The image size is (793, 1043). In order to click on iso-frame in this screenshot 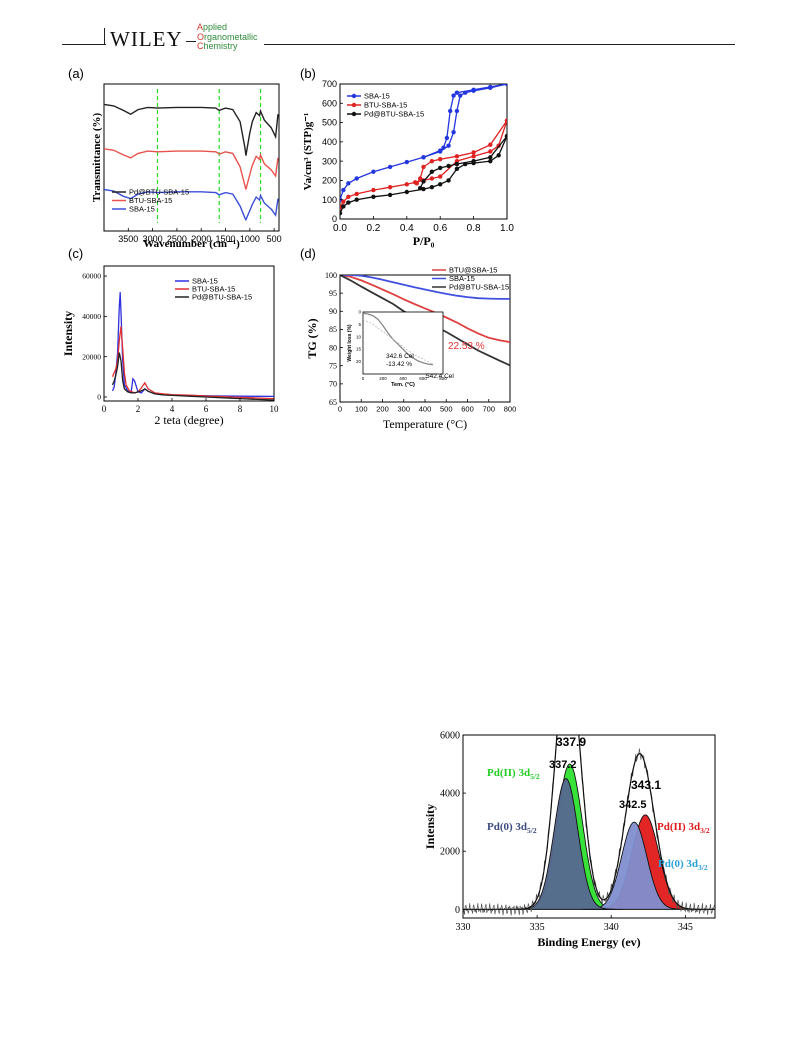, I will do `click(423, 151)`.